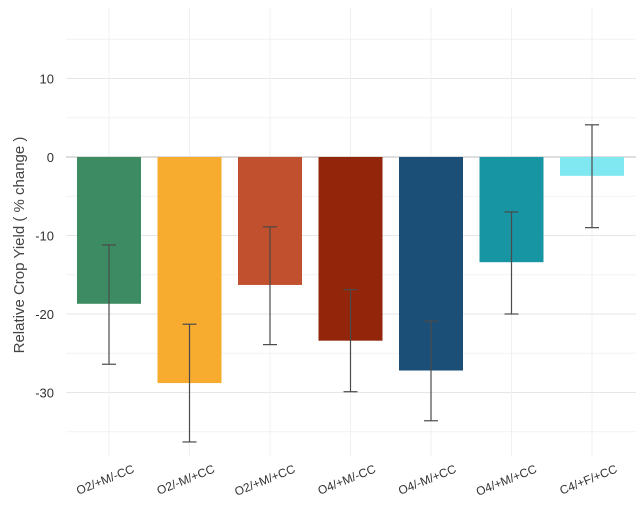 The width and height of the screenshot is (642, 523). What do you see at coordinates (44, 314) in the screenshot?
I see `y-tick-label: -20` at bounding box center [44, 314].